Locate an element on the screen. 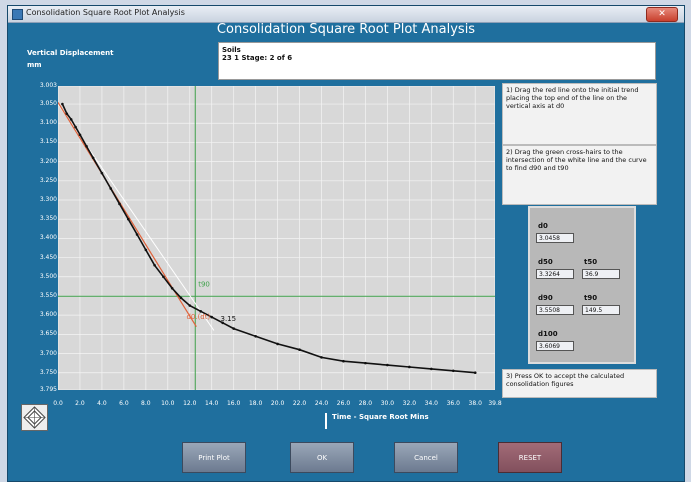 The image size is (691, 482). x-tick-label: 22.0 is located at coordinates (299, 403).